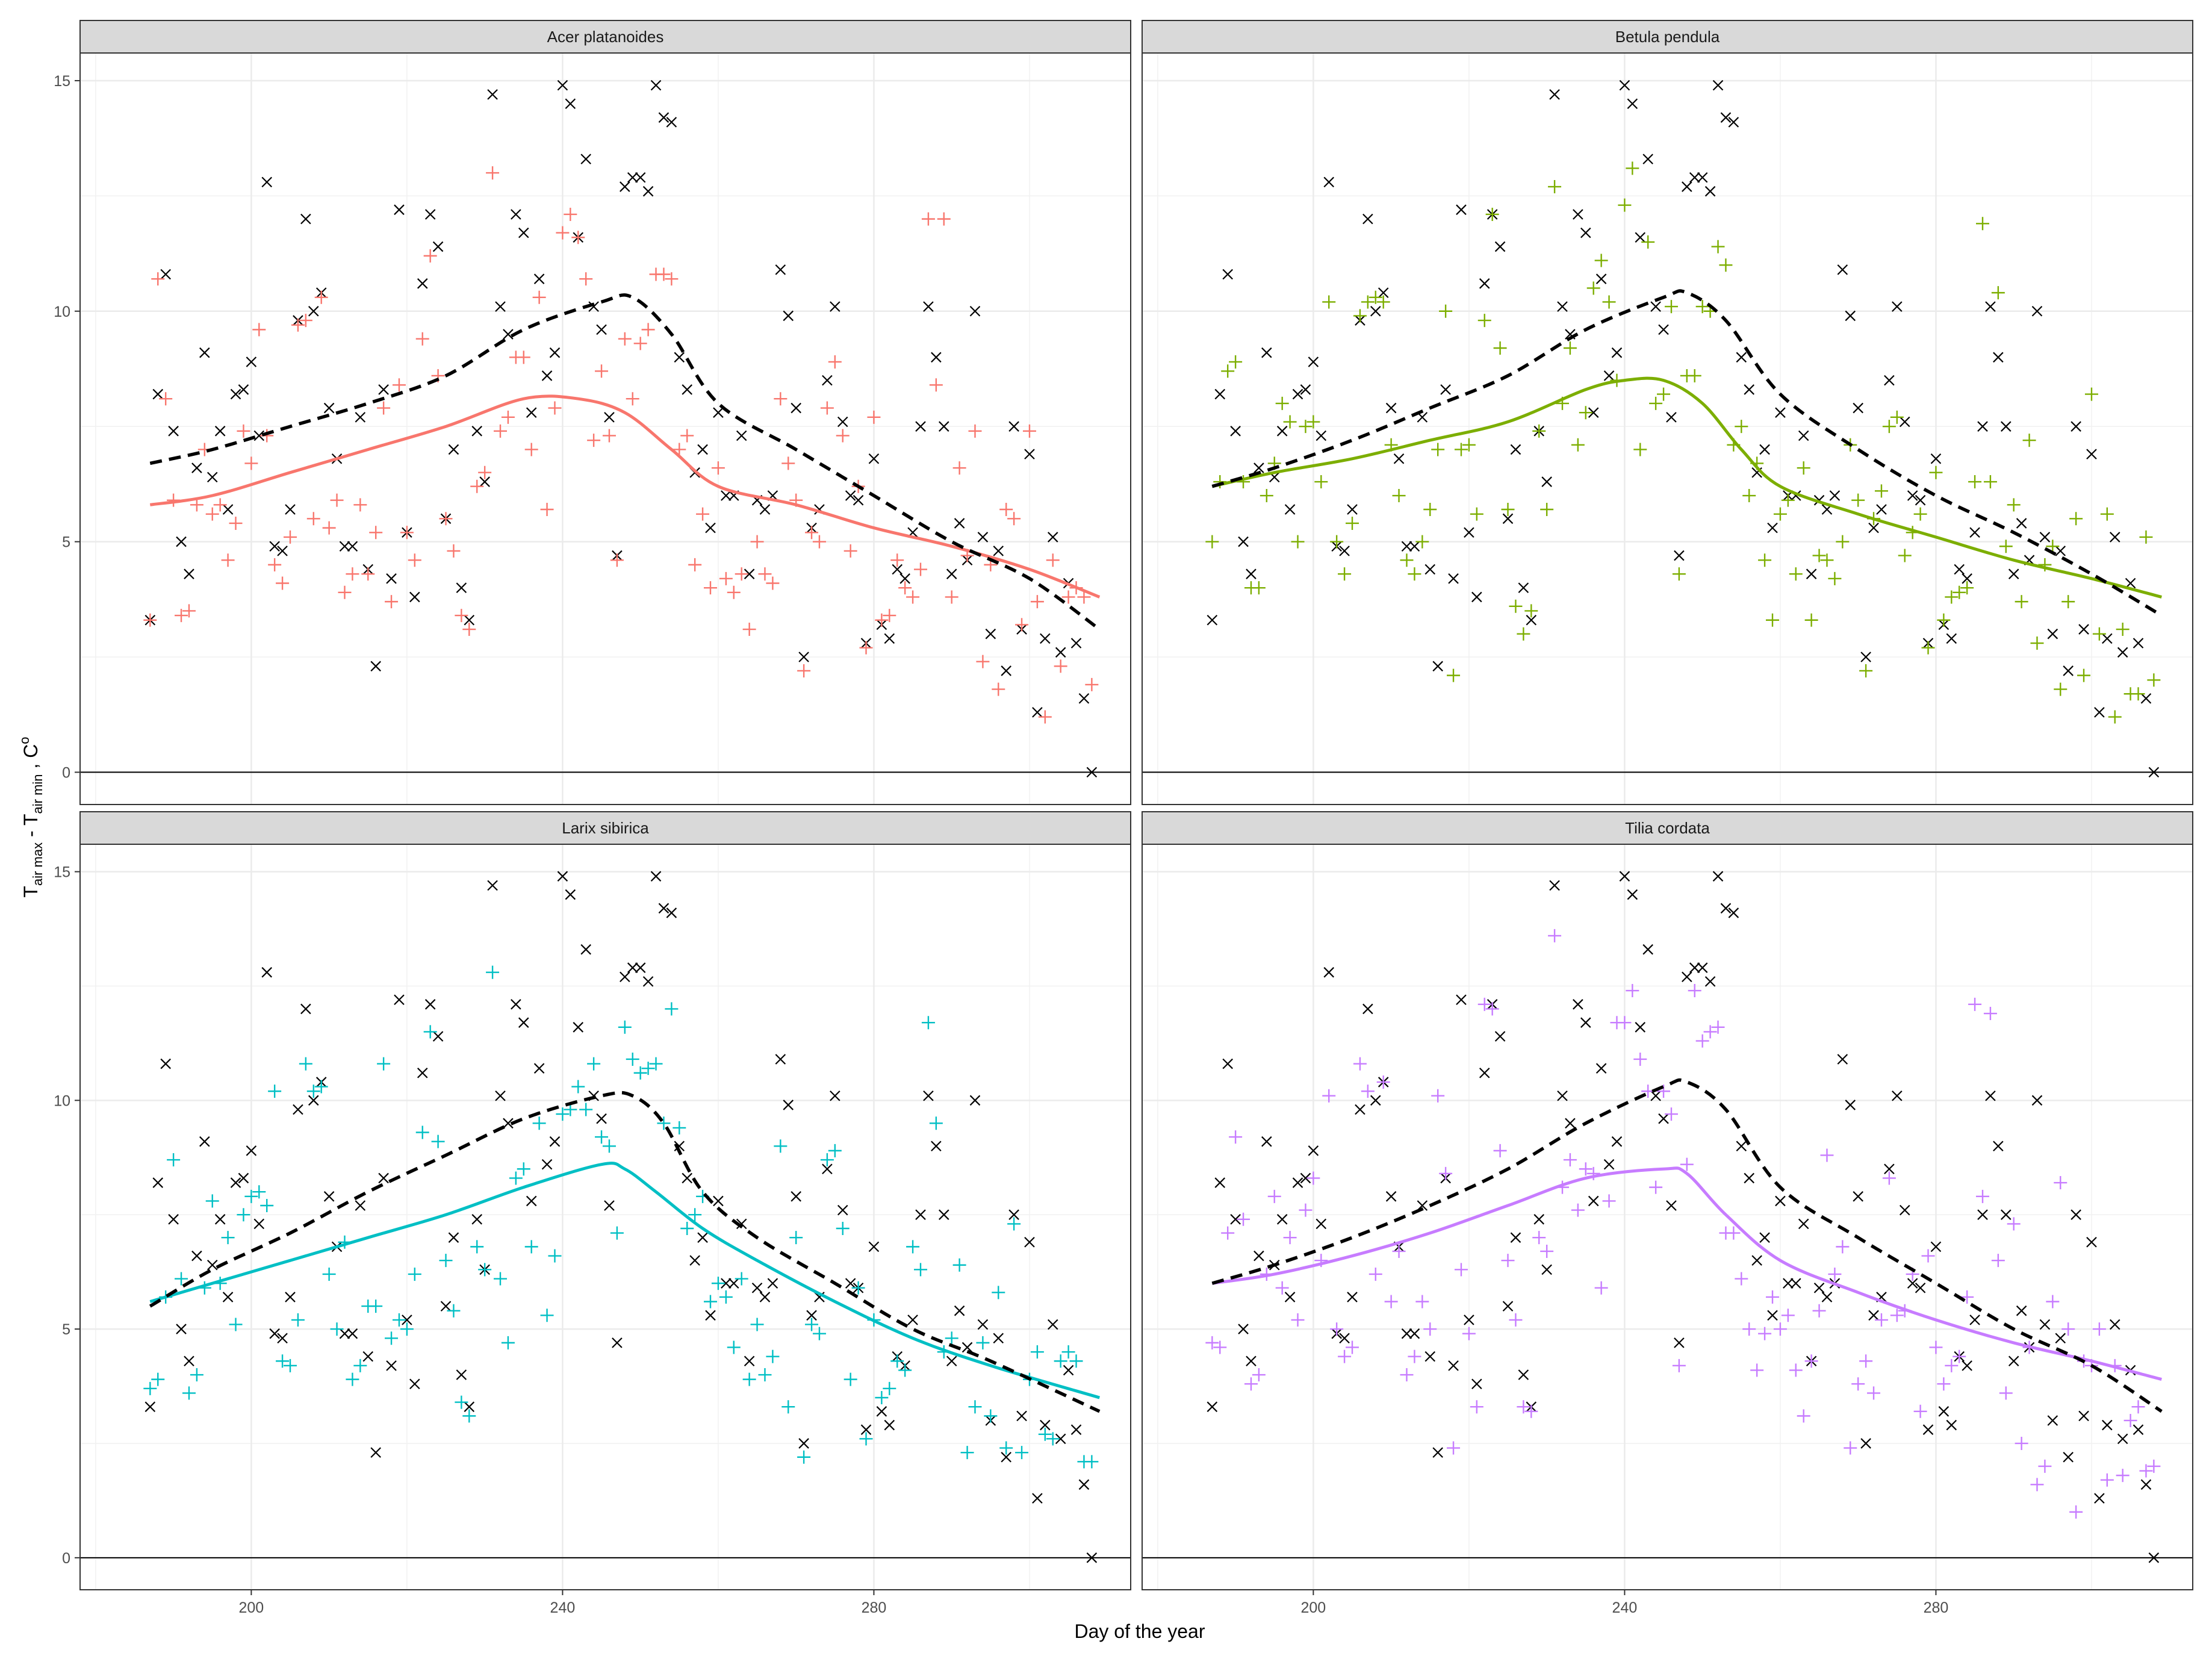 This screenshot has height=1659, width=2212. I want to click on y-tick-label: 10, so click(62, 311).